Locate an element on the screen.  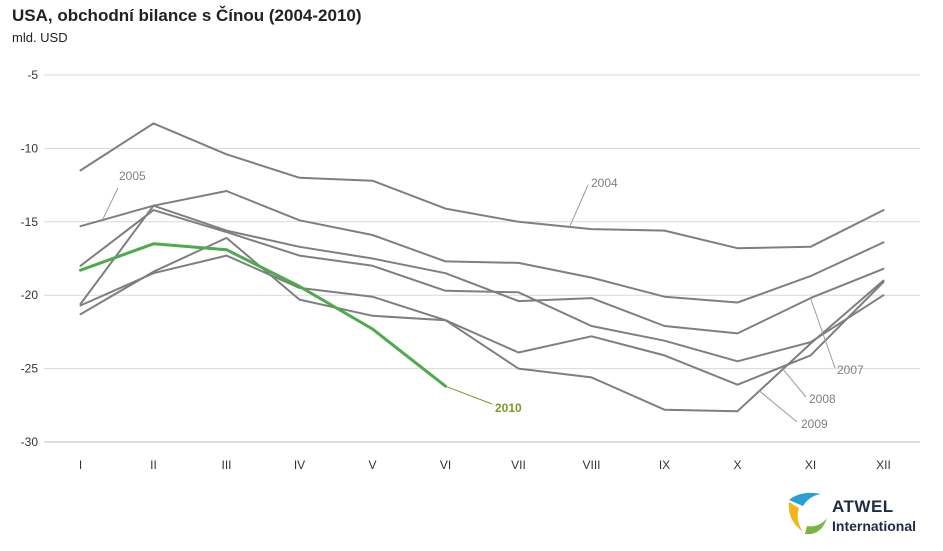
series-label-2010: 2010 is located at coordinates (508, 408).